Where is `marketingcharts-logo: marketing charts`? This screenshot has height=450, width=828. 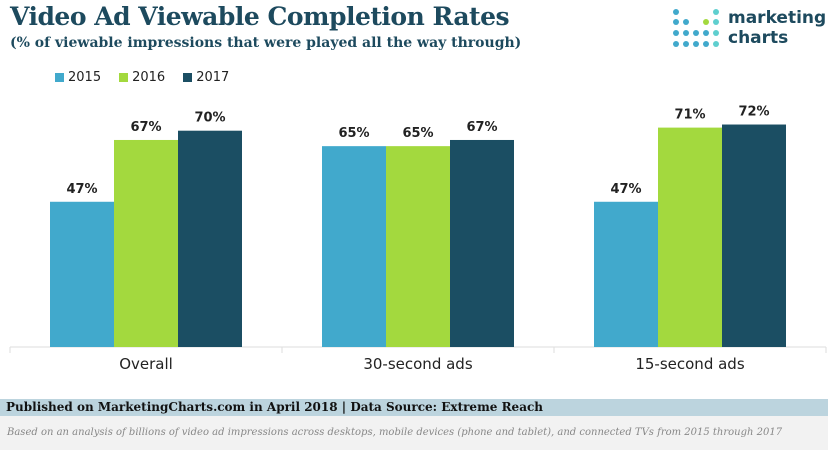 marketingcharts-logo: marketing charts is located at coordinates (749, 38).